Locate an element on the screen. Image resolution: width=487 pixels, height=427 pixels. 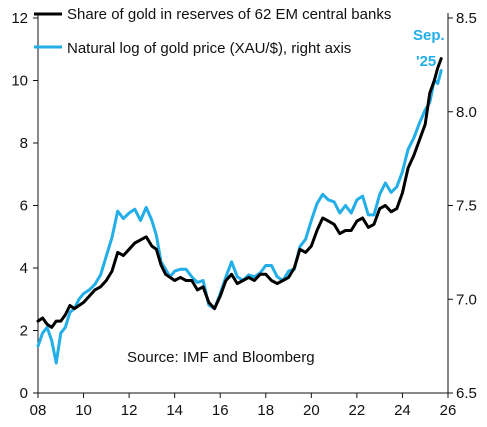
y-left-tick-label: 2 is located at coordinates (24, 331).